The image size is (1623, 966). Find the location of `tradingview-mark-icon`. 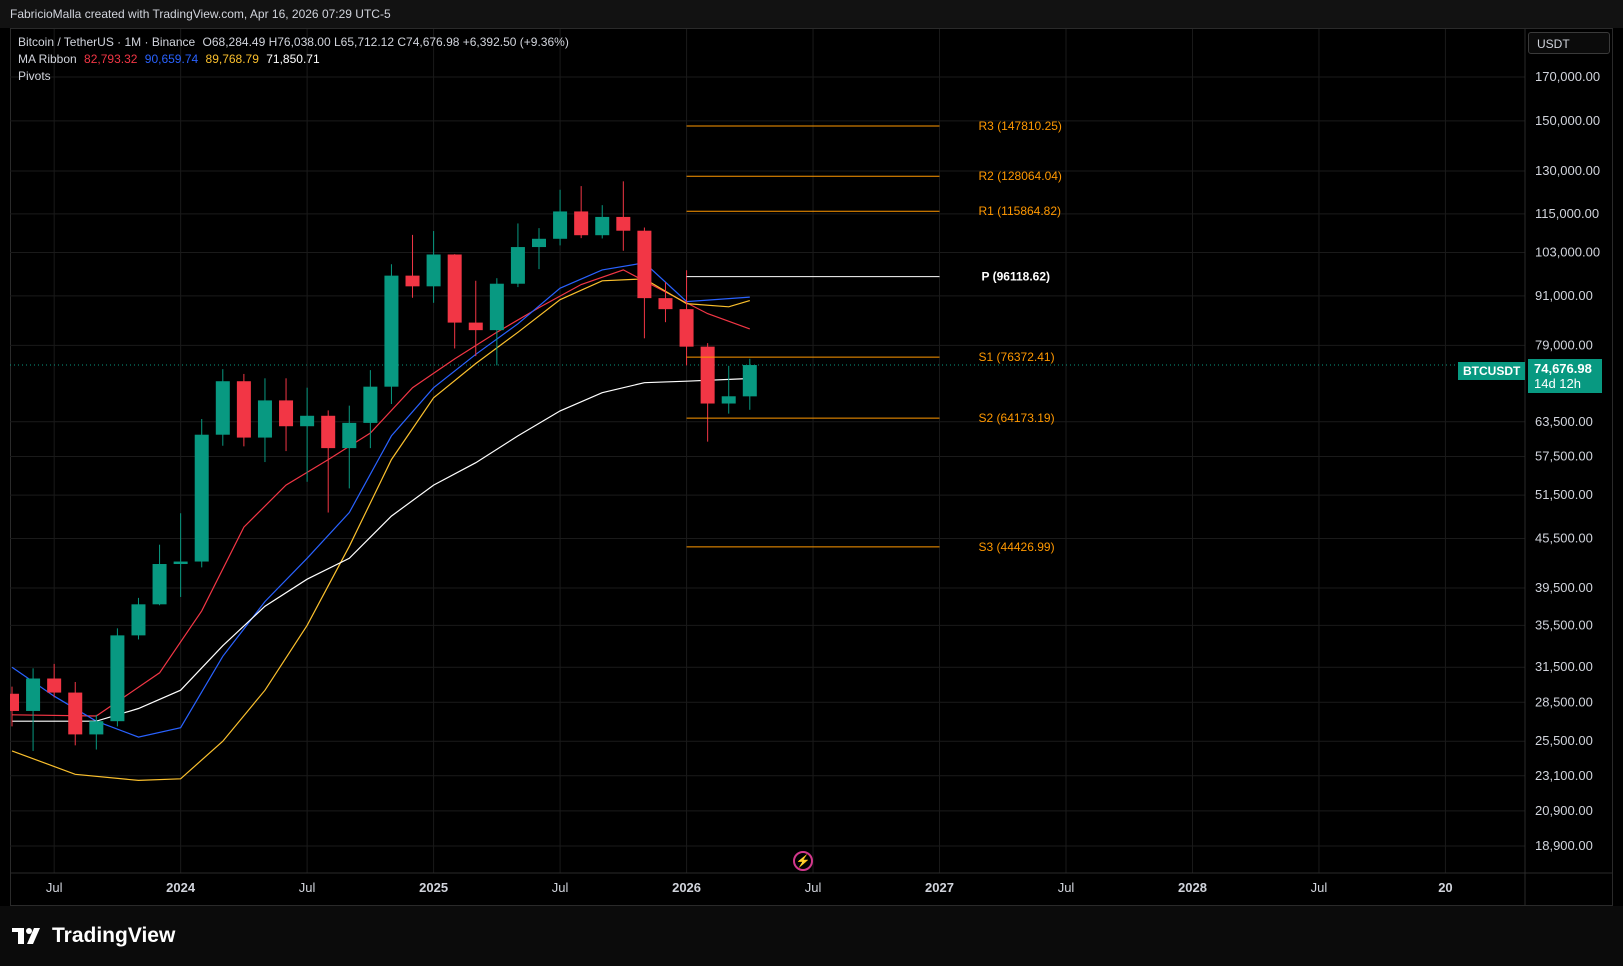

tradingview-mark-icon is located at coordinates (26, 936).